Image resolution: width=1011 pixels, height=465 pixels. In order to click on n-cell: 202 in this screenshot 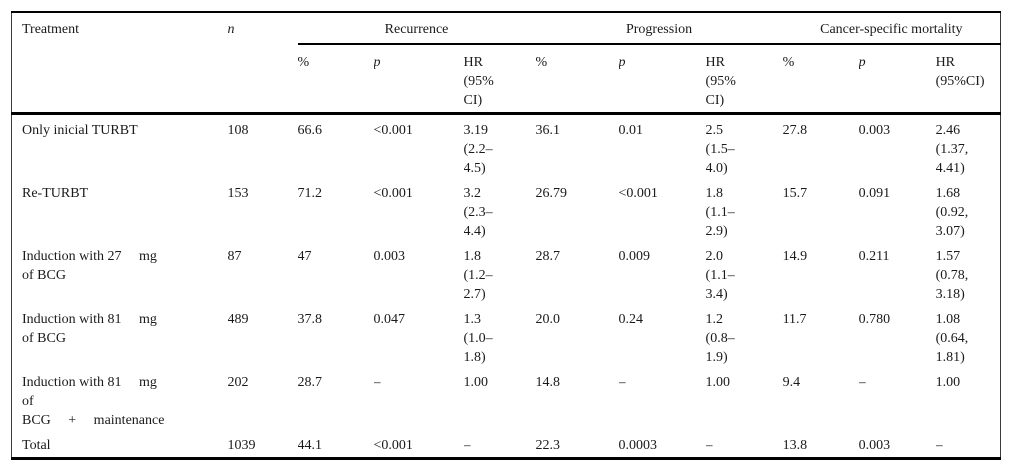, I will do `click(238, 382)`.